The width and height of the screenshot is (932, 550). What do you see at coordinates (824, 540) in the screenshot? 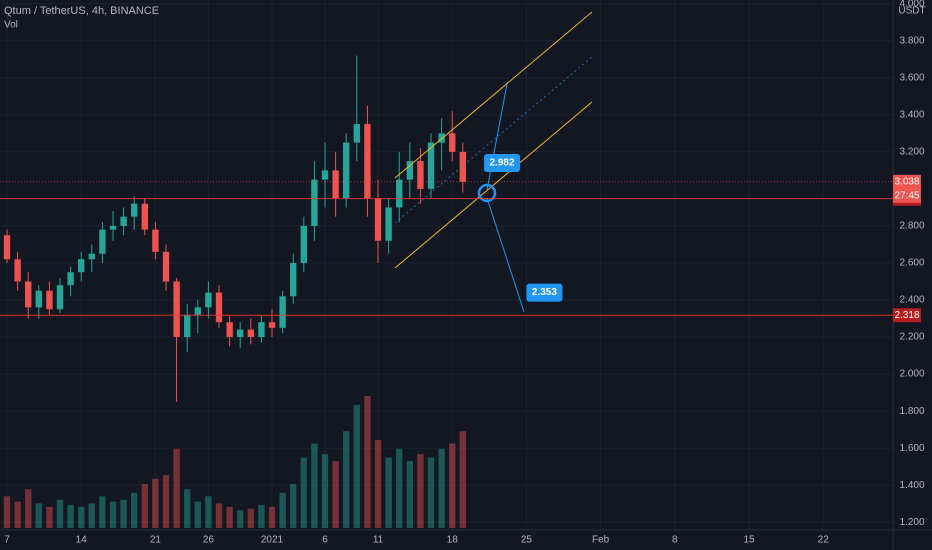
I see `x-tick-label: 22` at bounding box center [824, 540].